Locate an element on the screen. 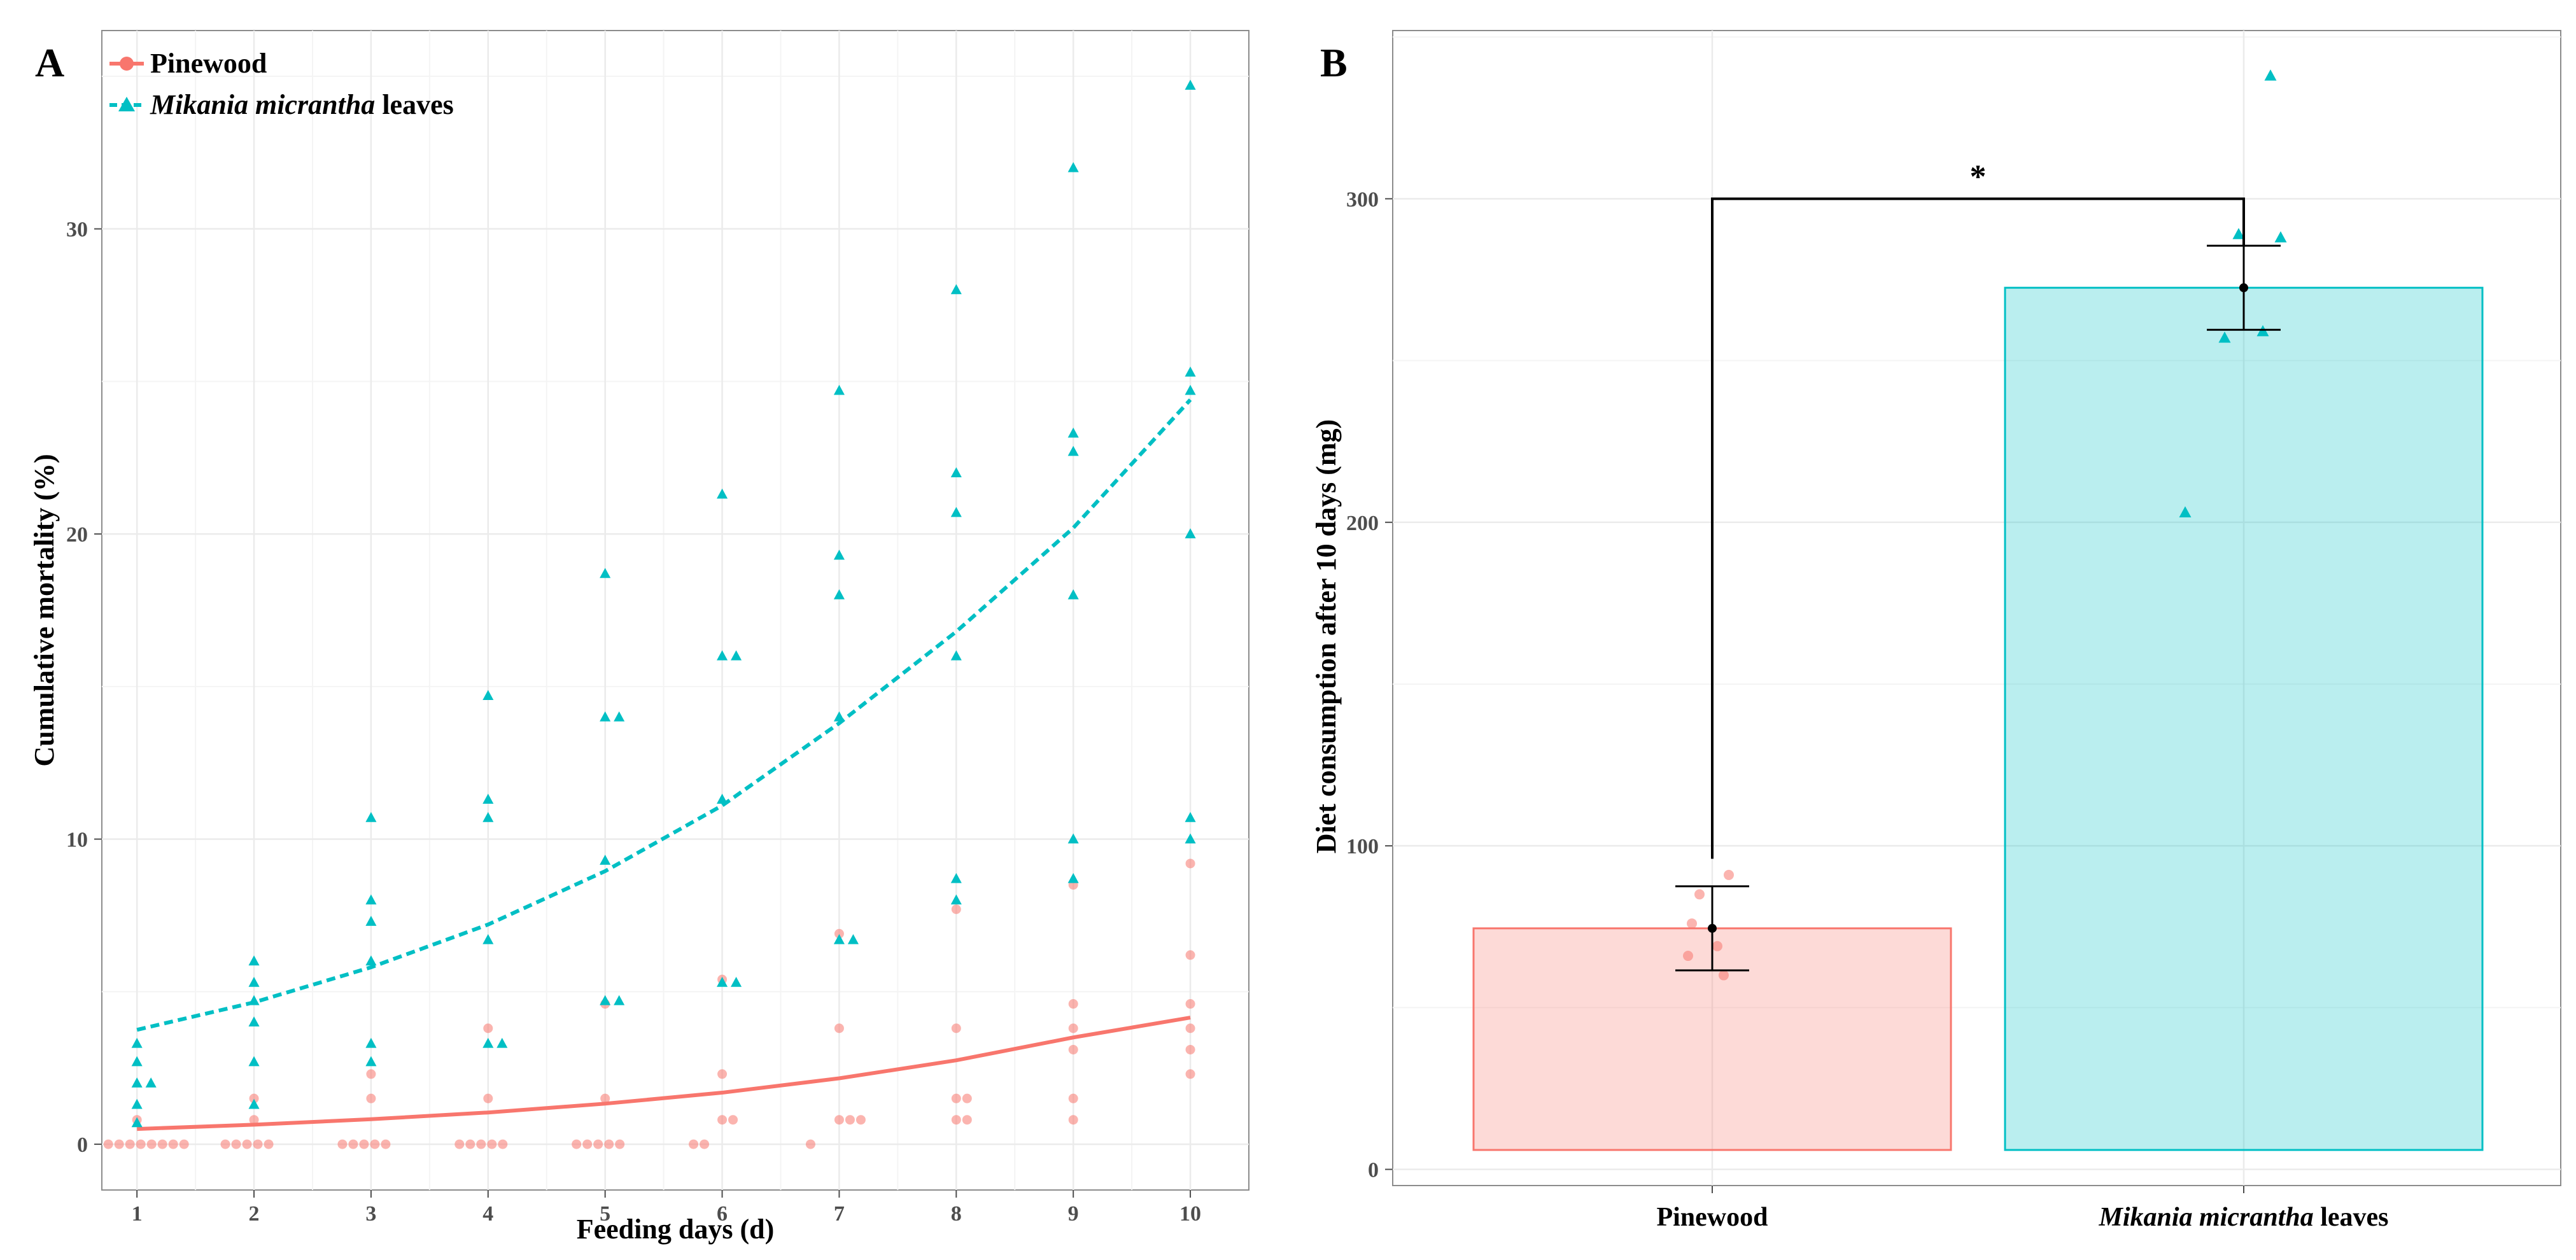 The width and height of the screenshot is (2576, 1260). panel-a-letter: A is located at coordinates (49, 62).